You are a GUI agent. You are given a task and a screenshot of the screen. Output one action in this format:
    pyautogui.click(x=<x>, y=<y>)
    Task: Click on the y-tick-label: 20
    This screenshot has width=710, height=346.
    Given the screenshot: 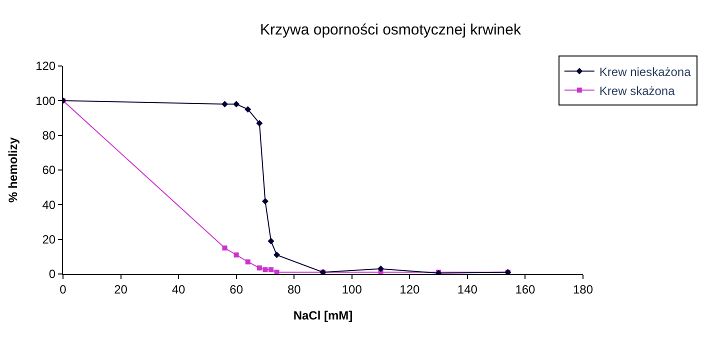 What is the action you would take?
    pyautogui.click(x=49, y=239)
    